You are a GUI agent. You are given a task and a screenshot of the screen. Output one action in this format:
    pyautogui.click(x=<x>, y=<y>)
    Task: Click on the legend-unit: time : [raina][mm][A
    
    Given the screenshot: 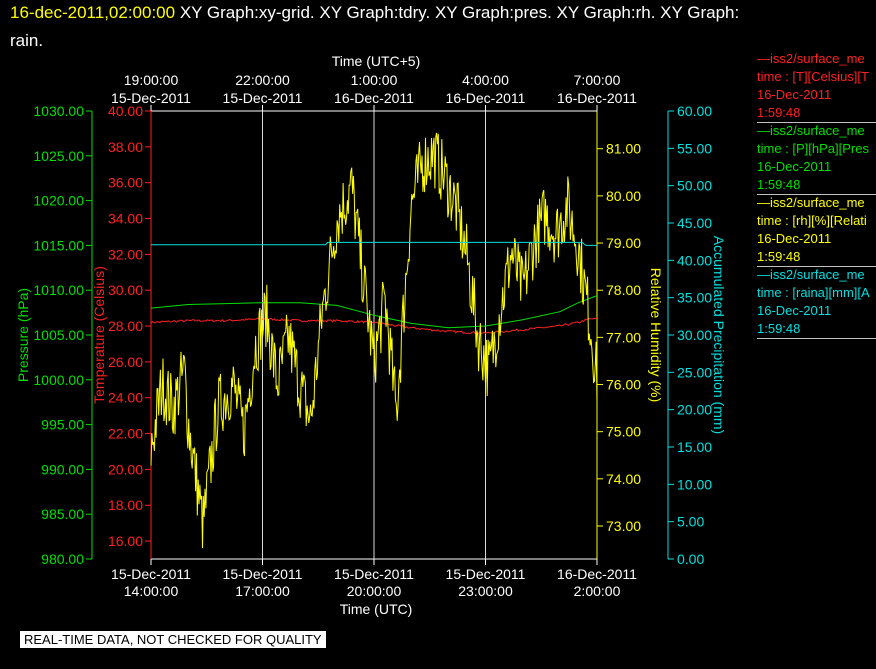 What is the action you would take?
    pyautogui.click(x=813, y=292)
    